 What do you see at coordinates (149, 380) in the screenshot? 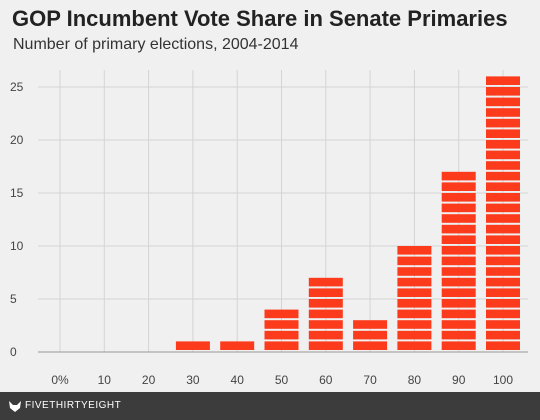
I see `x-tick-label: 20` at bounding box center [149, 380].